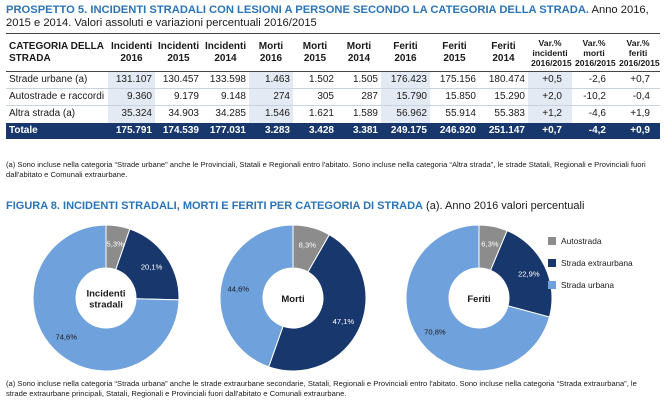  Describe the element at coordinates (227, 130) in the screenshot. I see `cell-col-2: 177.031` at that location.